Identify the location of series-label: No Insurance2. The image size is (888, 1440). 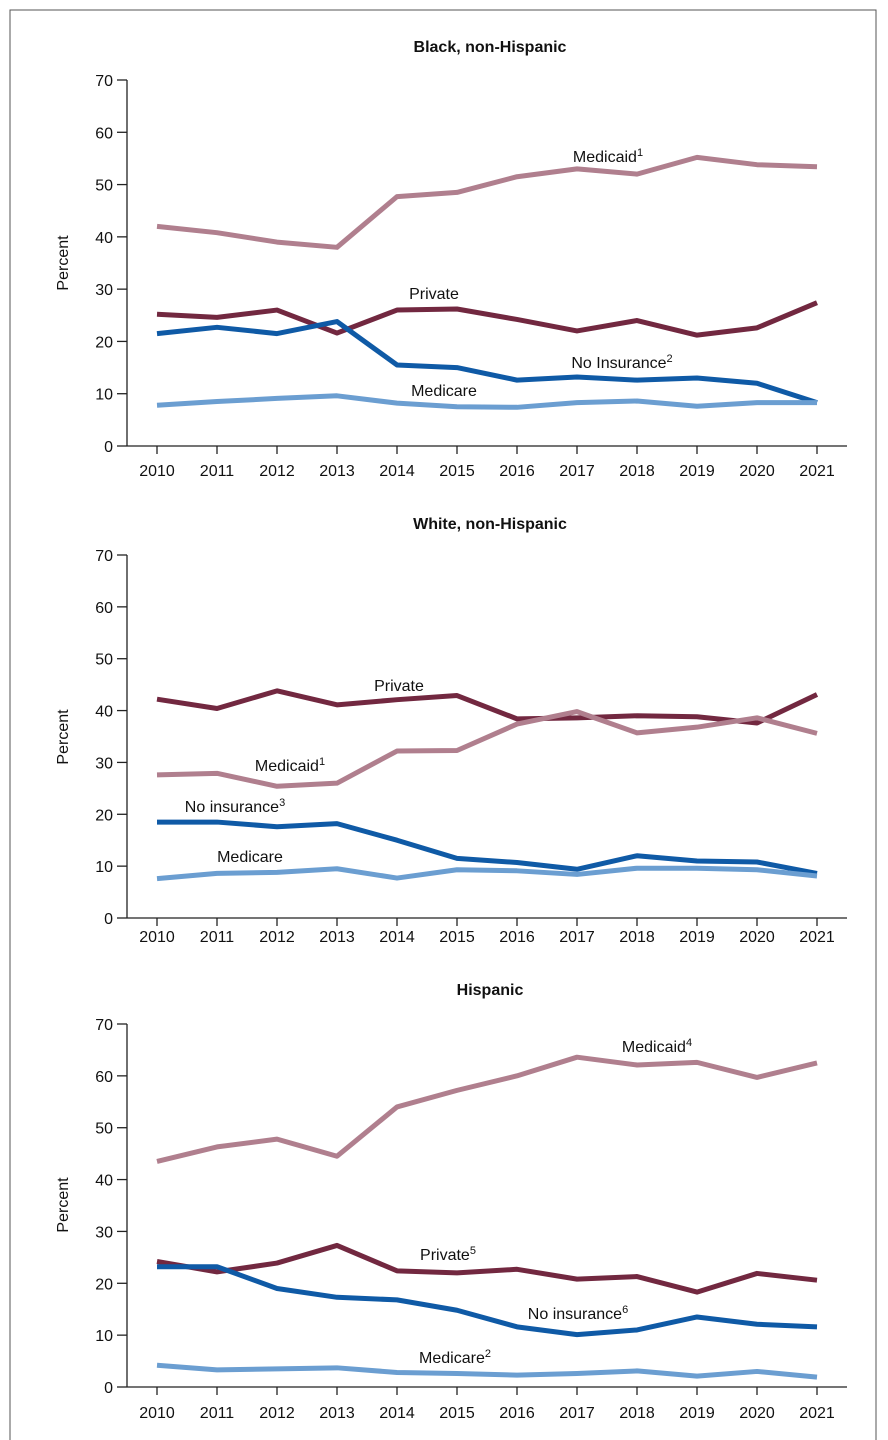
(621, 362).